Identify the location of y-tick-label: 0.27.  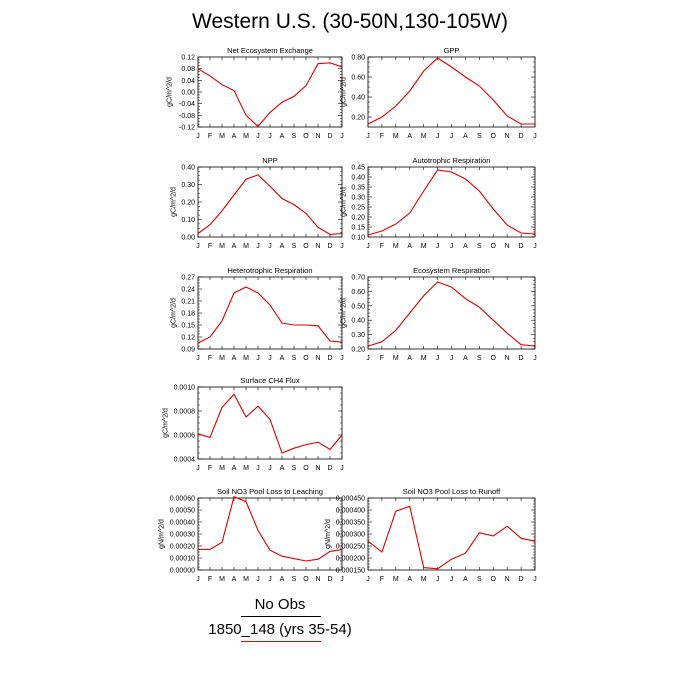
(188, 278).